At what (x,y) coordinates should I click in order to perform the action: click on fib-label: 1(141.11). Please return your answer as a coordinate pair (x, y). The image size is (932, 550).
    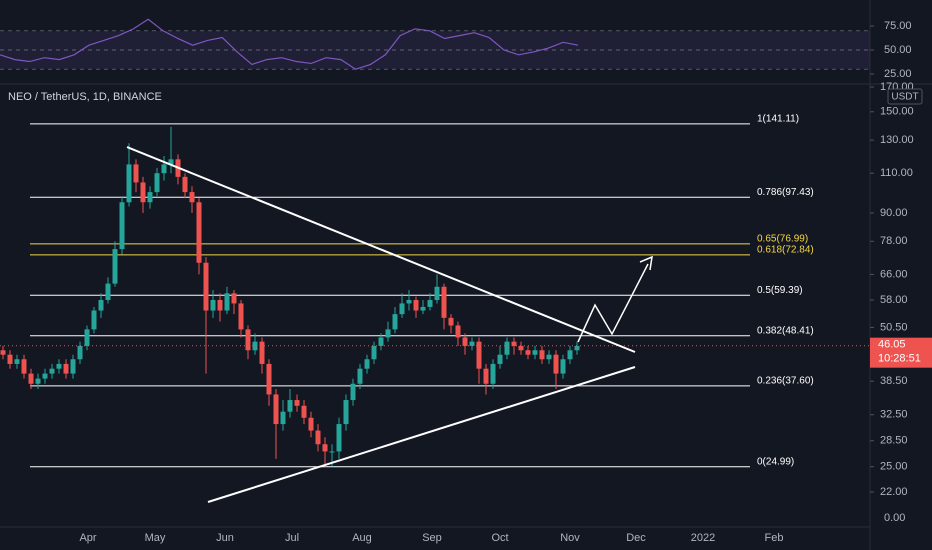
    Looking at the image, I should click on (778, 119).